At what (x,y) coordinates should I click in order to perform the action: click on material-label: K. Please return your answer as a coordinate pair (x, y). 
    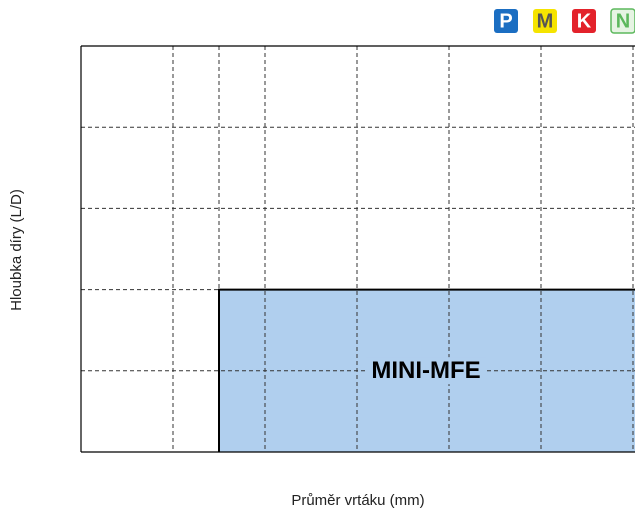
    Looking at the image, I should click on (584, 21).